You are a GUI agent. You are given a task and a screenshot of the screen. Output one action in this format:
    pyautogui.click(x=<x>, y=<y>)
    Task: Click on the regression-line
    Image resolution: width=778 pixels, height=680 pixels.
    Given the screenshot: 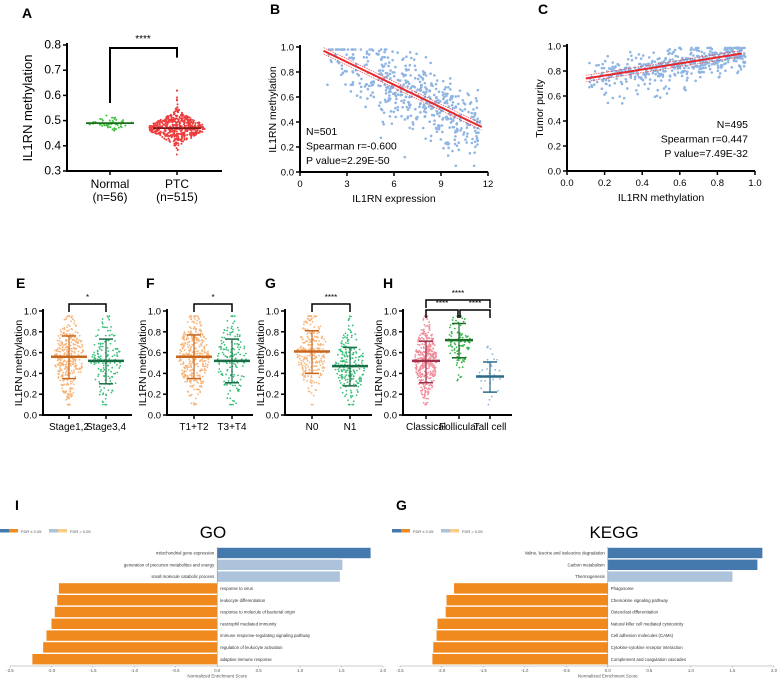 What is the action you would take?
    pyautogui.click(x=403, y=88)
    